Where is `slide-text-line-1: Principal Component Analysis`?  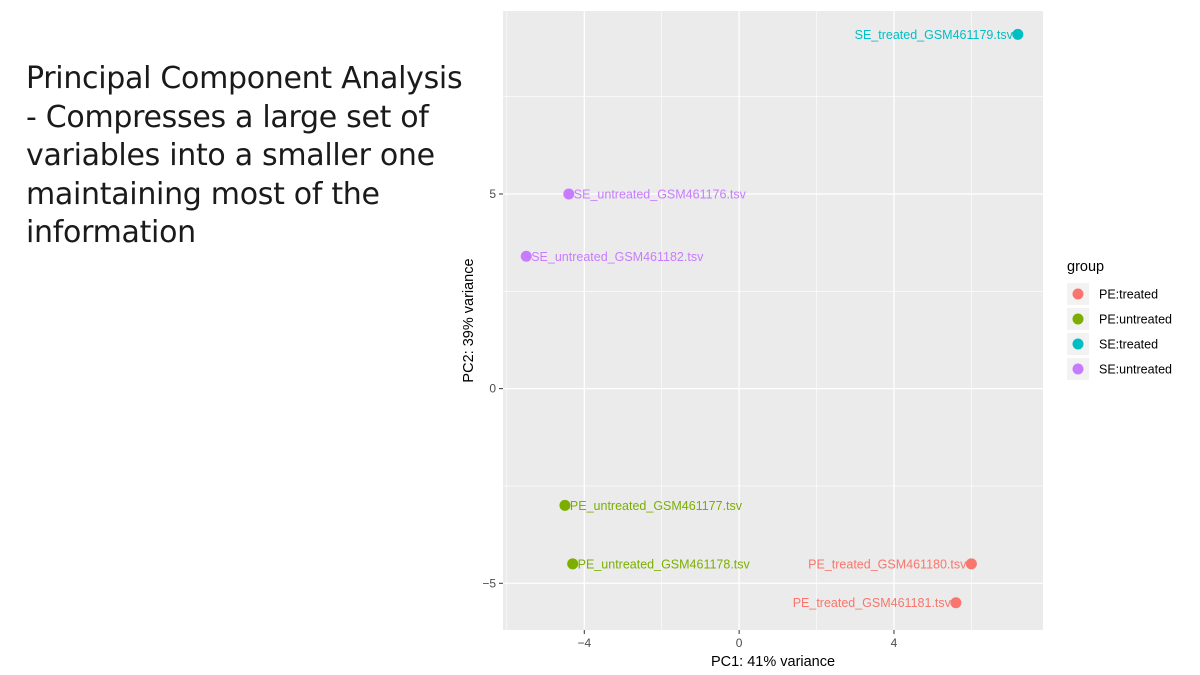
slide-text-line-1: Principal Component Analysis is located at coordinates (244, 78).